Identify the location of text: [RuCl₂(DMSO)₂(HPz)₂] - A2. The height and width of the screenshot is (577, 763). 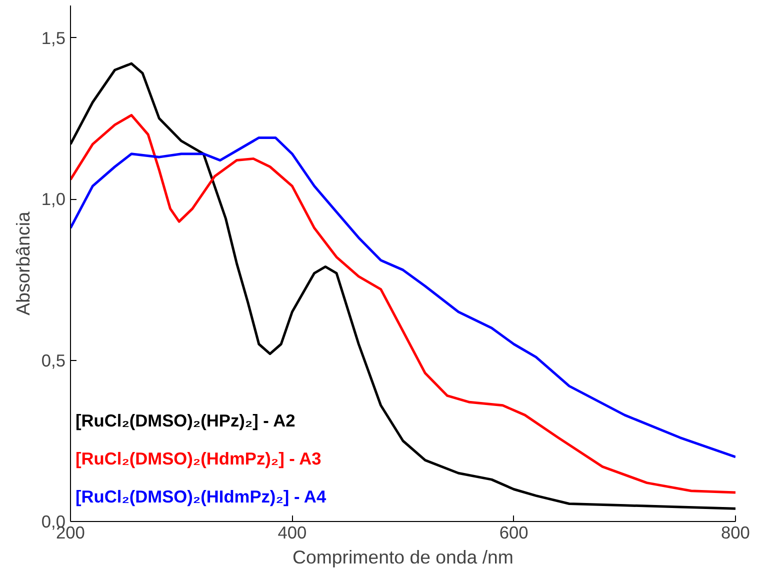
(186, 420).